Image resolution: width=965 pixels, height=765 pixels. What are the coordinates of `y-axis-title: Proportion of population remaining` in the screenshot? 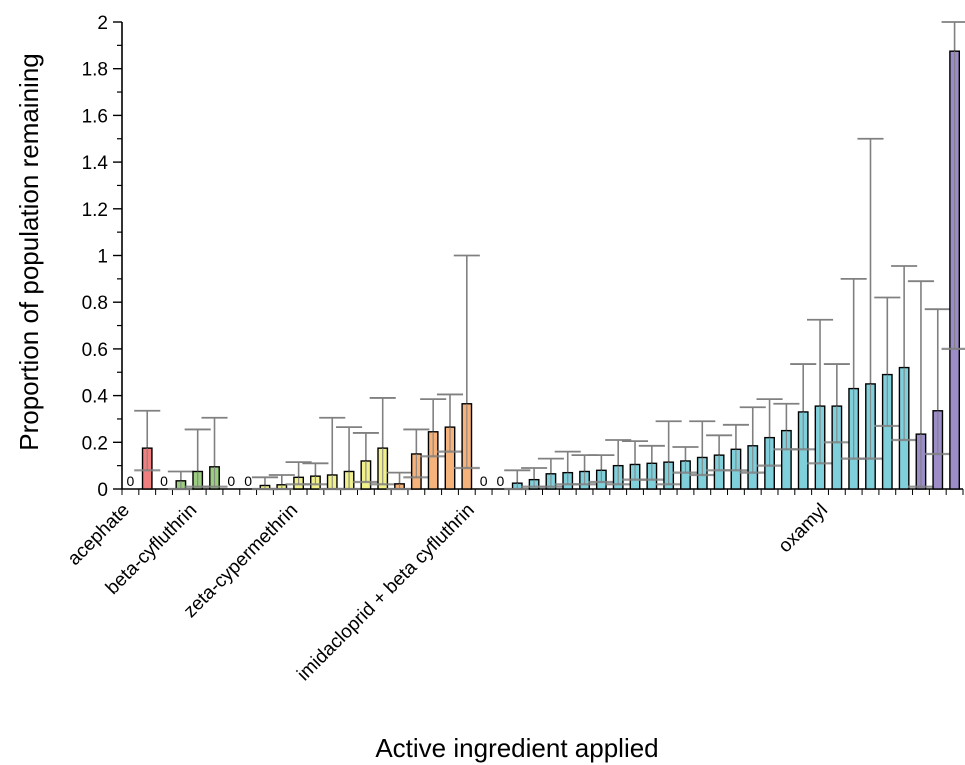 It's located at (29, 251).